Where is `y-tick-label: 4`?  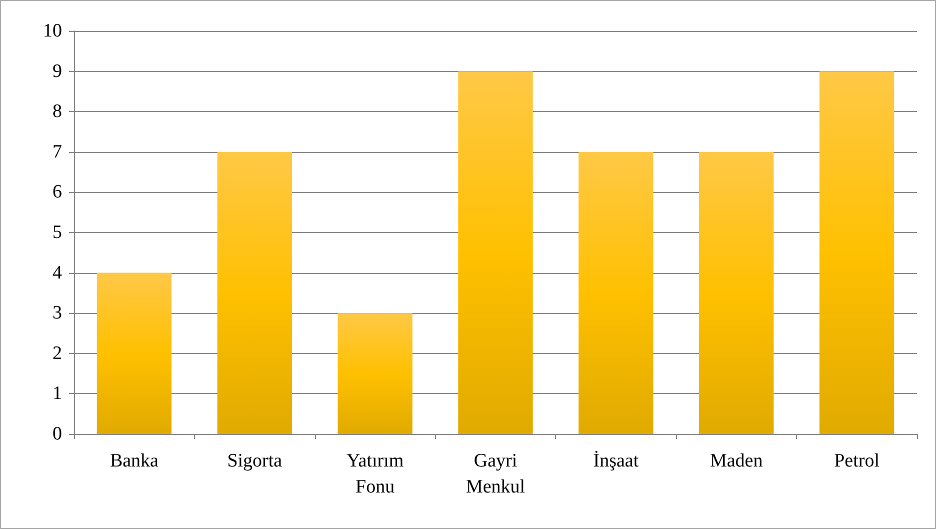
y-tick-label: 4 is located at coordinates (57, 273).